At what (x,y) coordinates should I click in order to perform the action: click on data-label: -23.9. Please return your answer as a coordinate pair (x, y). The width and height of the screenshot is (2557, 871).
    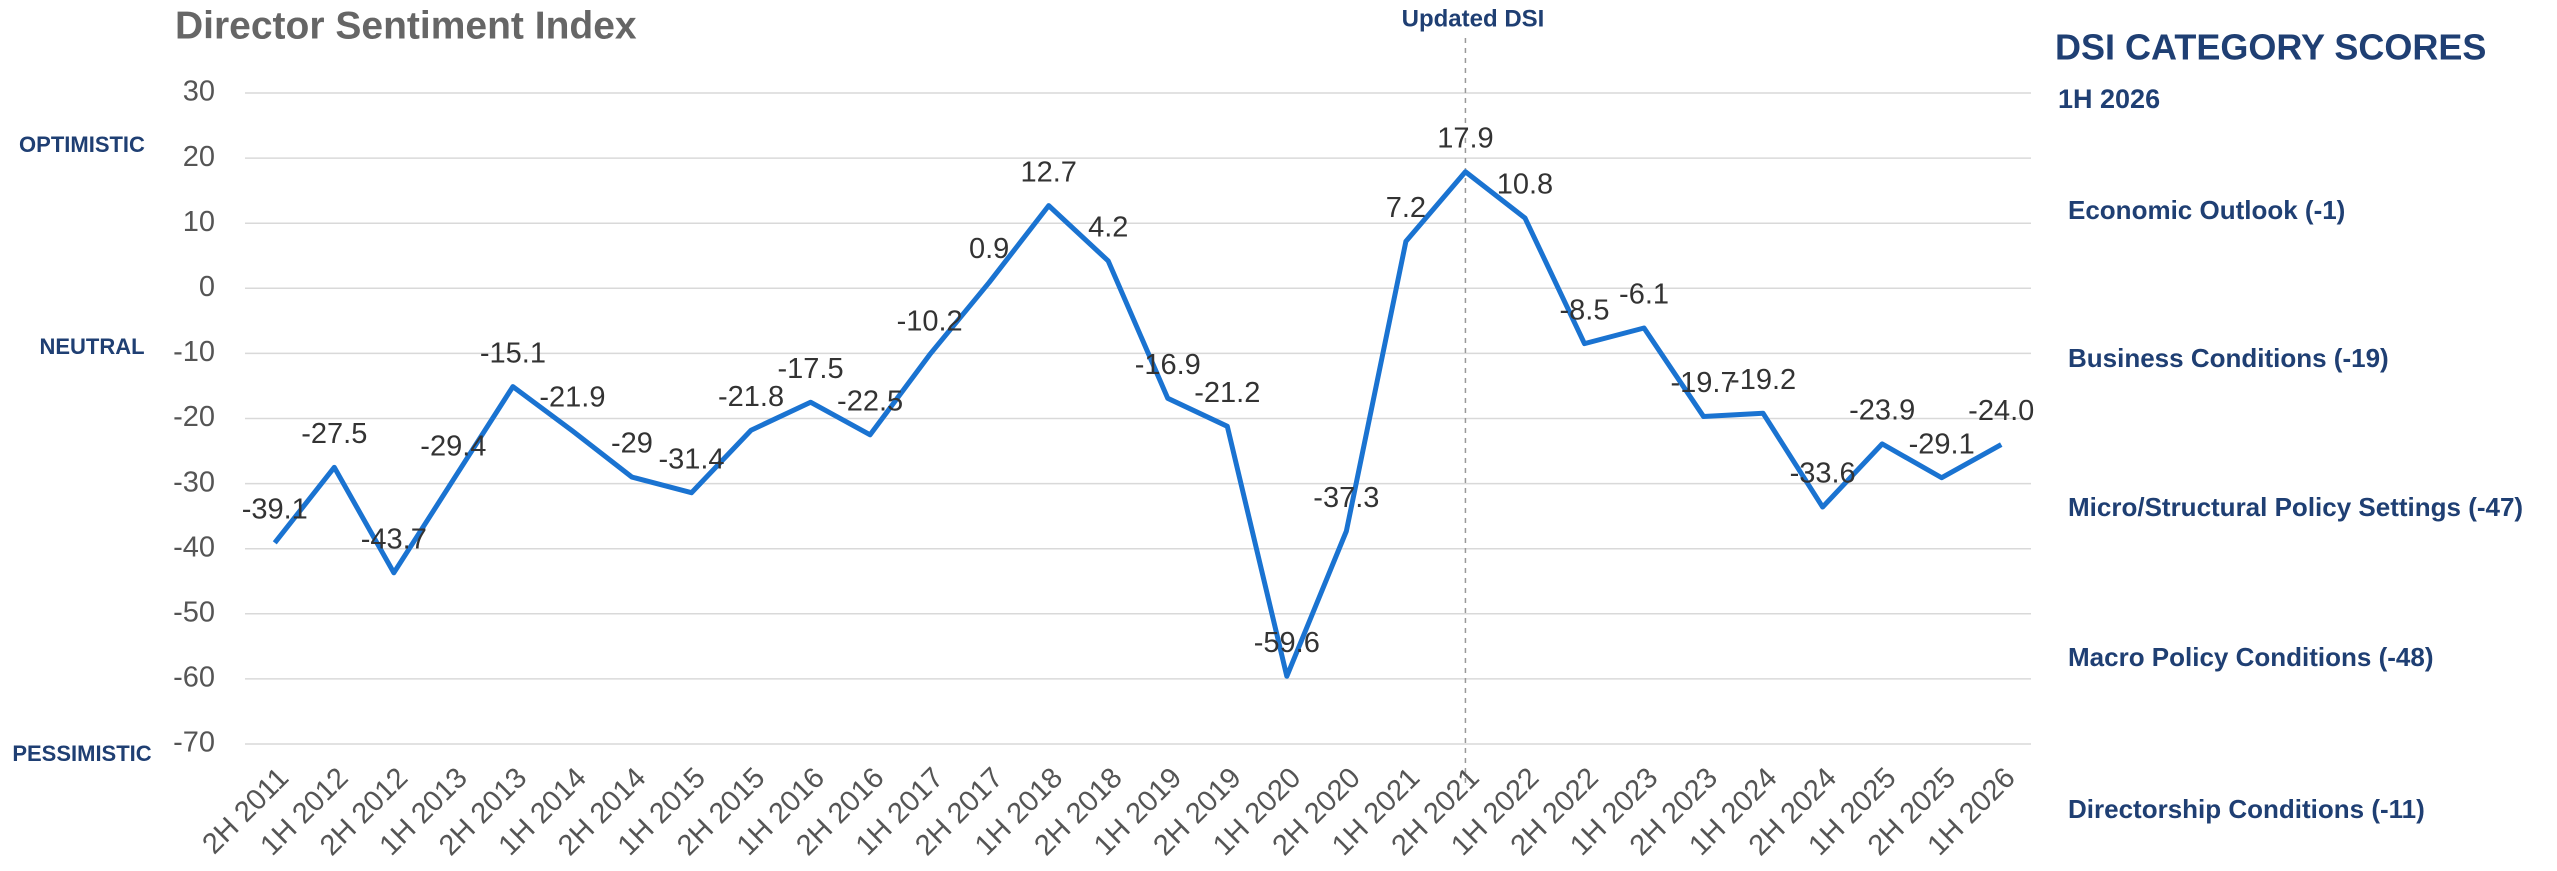
    Looking at the image, I should click on (1882, 411).